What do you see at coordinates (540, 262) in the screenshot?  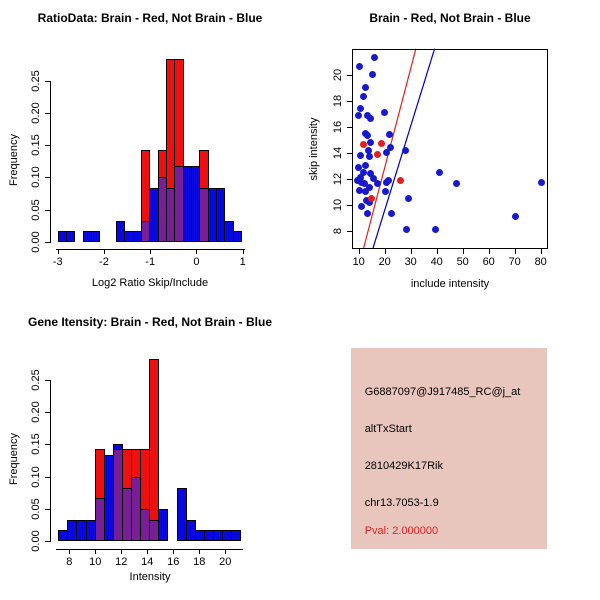 I see `x-tick-label: 80` at bounding box center [540, 262].